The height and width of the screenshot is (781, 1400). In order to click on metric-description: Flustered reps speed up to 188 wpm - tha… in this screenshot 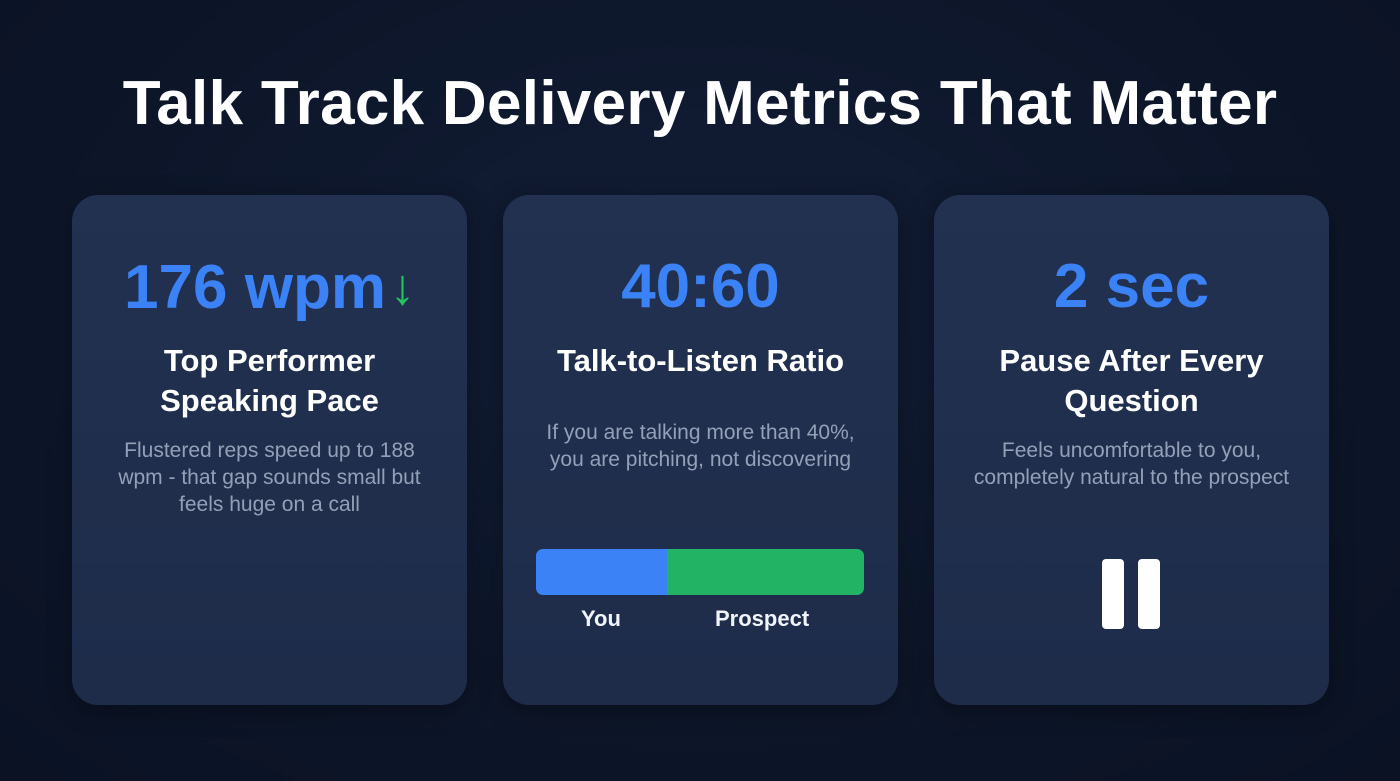, I will do `click(269, 477)`.